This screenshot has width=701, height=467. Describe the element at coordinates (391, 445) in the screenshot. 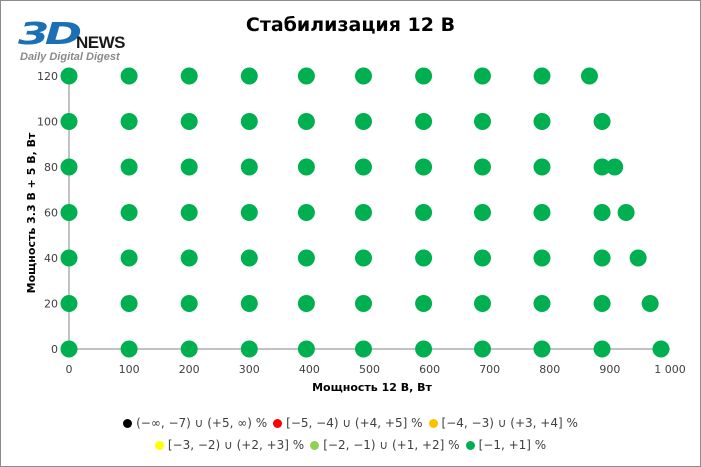

I see `legend-label: [−2, −1) ∪ (+1, +2] %` at that location.